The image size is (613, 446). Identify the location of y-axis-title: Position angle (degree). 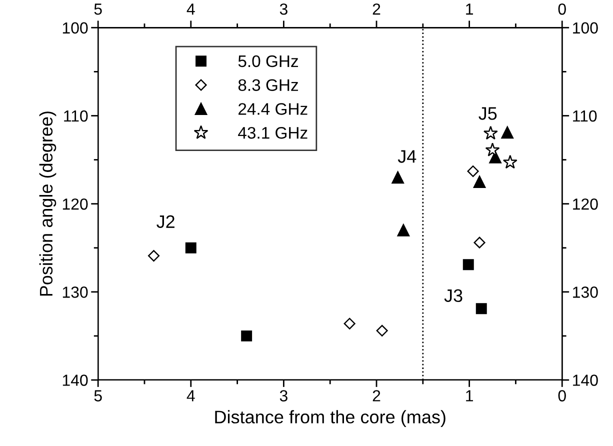
(47, 204).